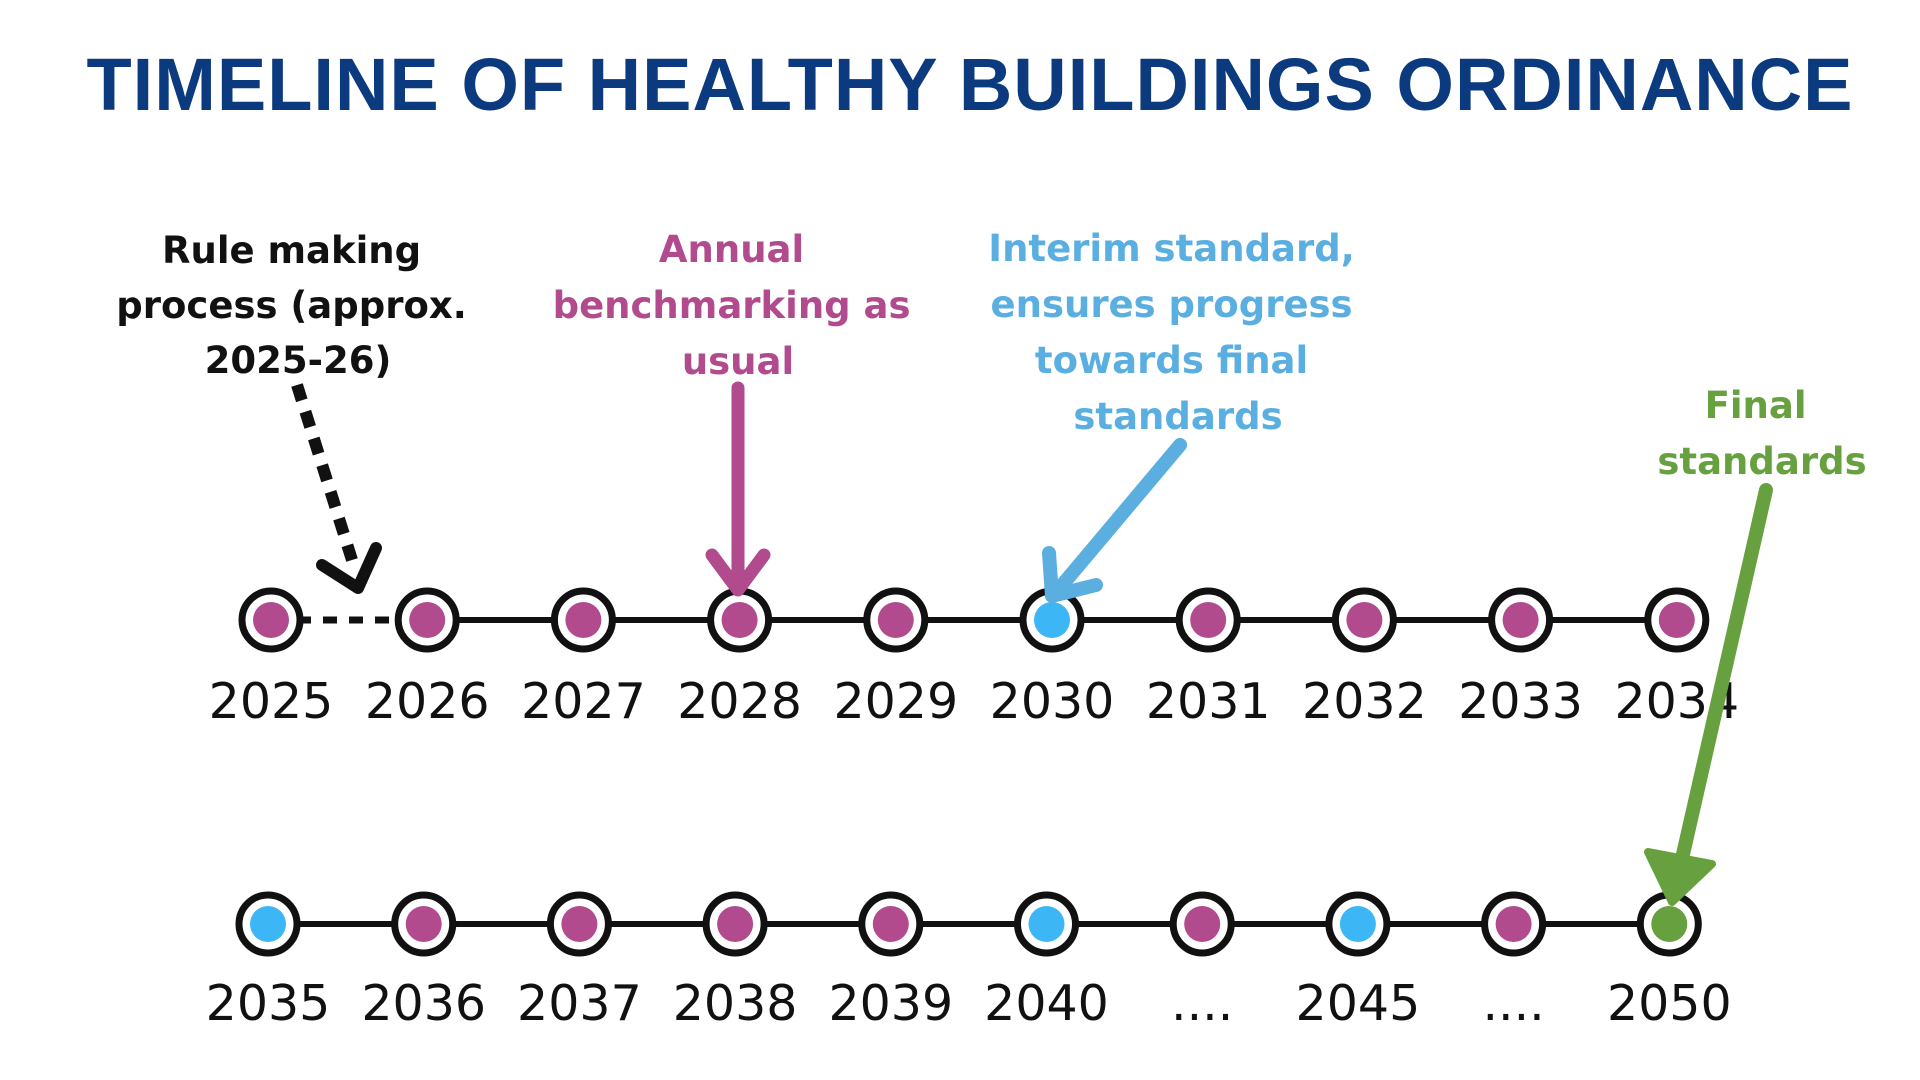 Image resolution: width=1920 pixels, height=1080 pixels. I want to click on interim-arrow-shaft, so click(1119, 517).